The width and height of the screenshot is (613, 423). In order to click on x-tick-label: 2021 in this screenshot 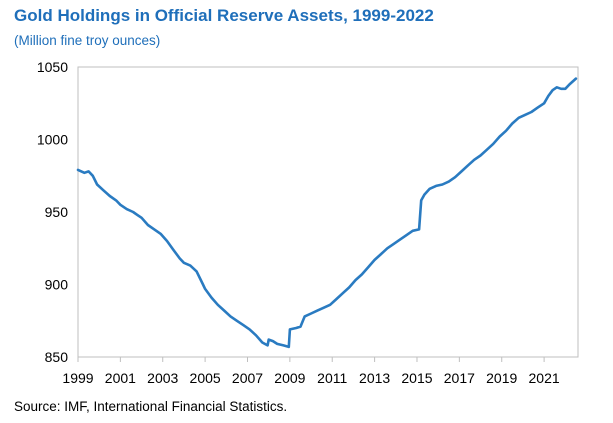, I will do `click(544, 378)`.